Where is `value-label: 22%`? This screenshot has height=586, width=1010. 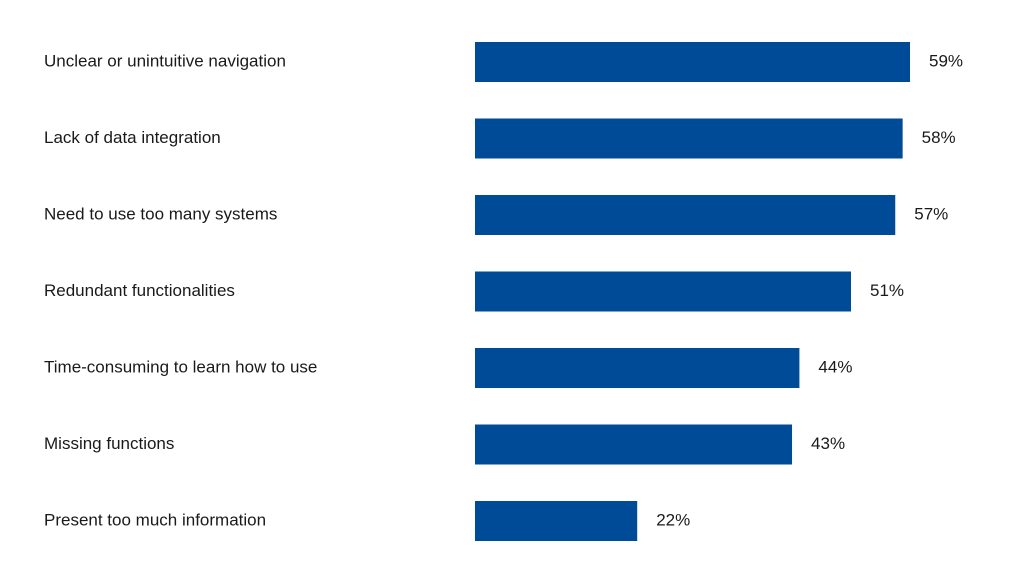
value-label: 22% is located at coordinates (673, 519).